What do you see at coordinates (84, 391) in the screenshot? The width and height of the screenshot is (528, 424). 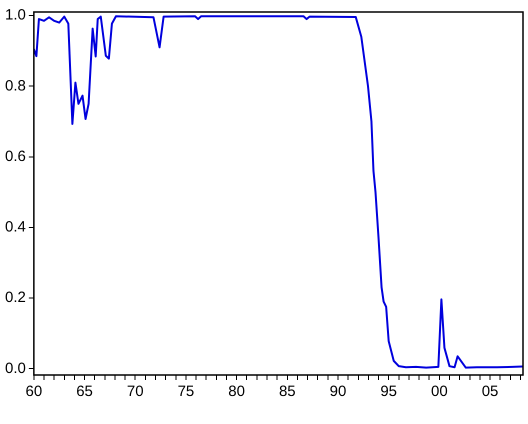 I see `x-tick-label: 65` at bounding box center [84, 391].